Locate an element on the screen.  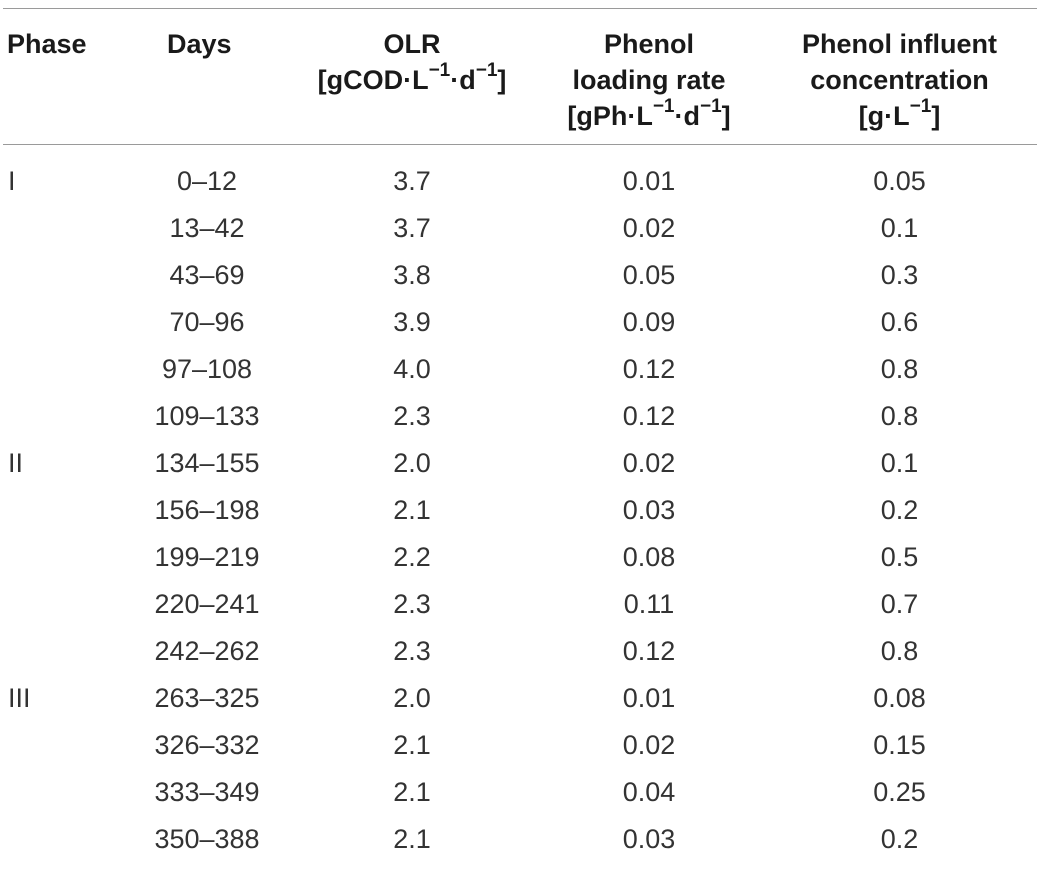
table-row: 43–69 3.8 0.05 0.3 is located at coordinates (520, 275).